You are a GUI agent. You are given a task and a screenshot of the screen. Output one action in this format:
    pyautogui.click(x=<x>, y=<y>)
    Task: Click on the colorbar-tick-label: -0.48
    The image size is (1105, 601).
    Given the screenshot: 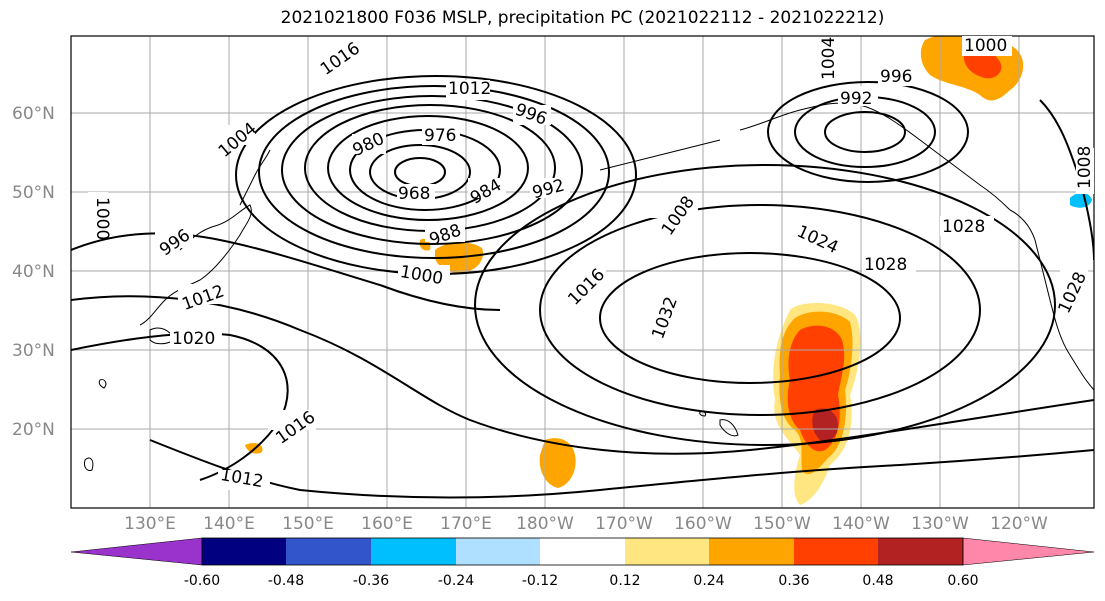 What is the action you would take?
    pyautogui.click(x=286, y=581)
    